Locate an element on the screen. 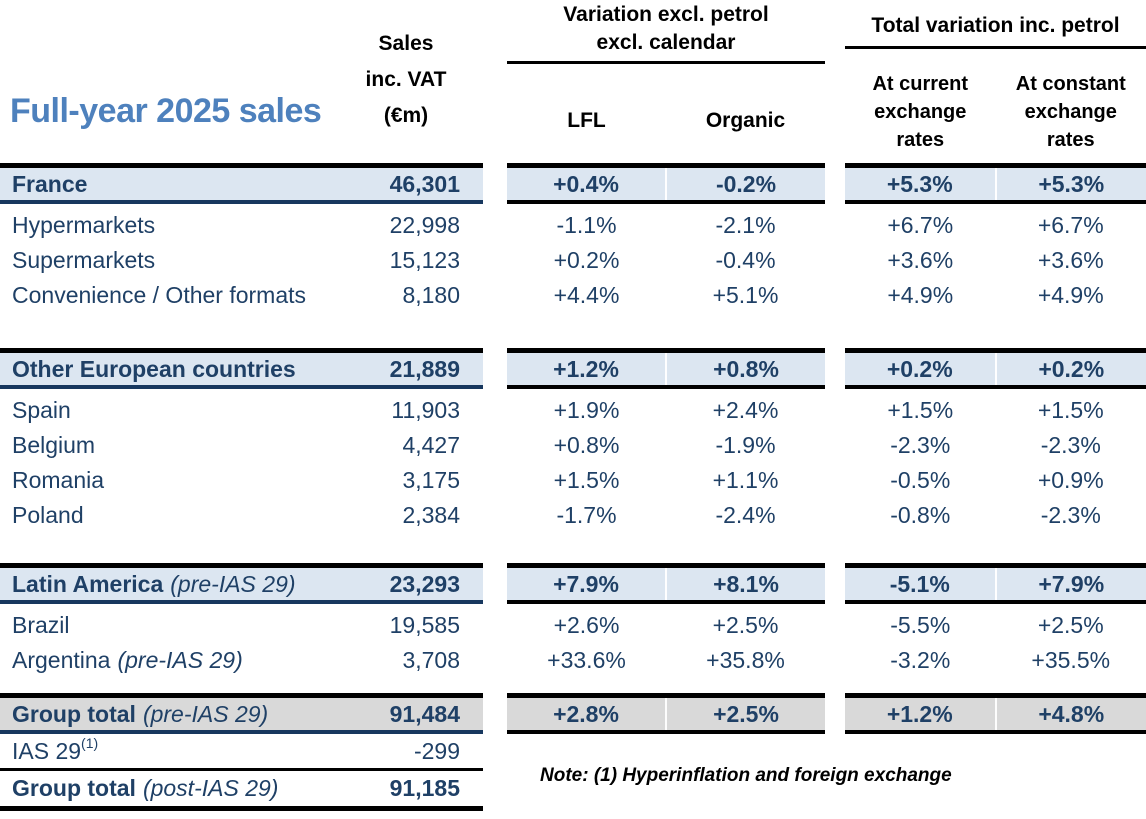 The height and width of the screenshot is (819, 1146). cell-organic-value: +0.8% is located at coordinates (746, 368).